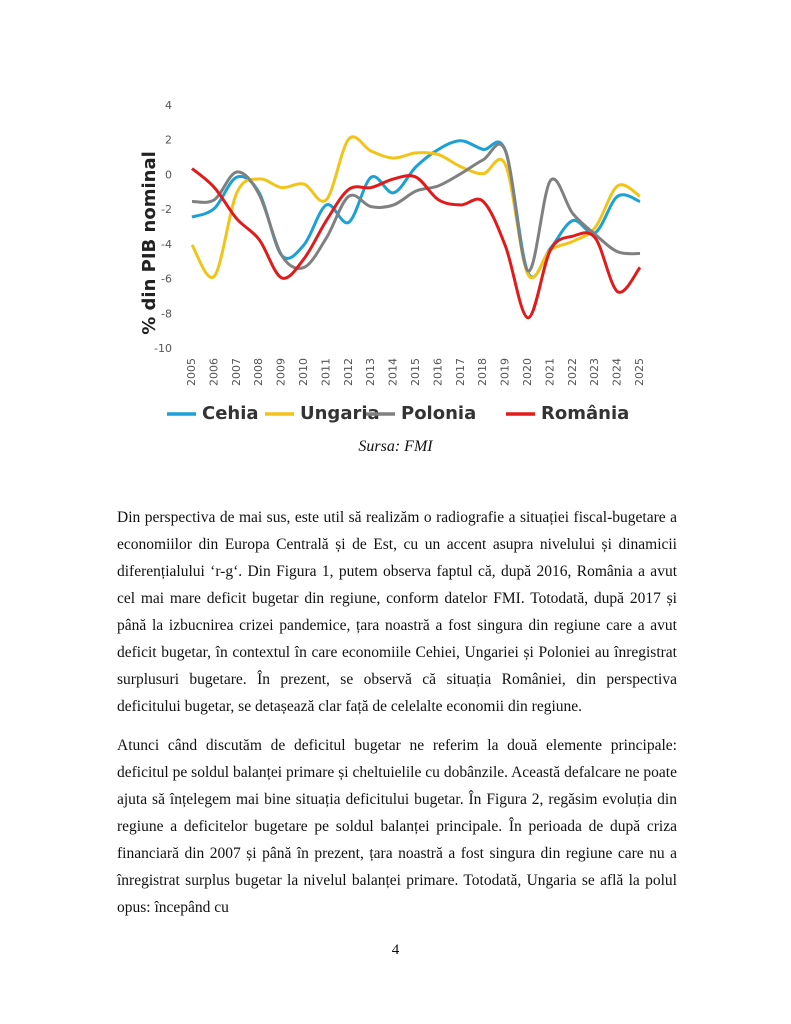  What do you see at coordinates (163, 348) in the screenshot?
I see `y-tick-label: -10` at bounding box center [163, 348].